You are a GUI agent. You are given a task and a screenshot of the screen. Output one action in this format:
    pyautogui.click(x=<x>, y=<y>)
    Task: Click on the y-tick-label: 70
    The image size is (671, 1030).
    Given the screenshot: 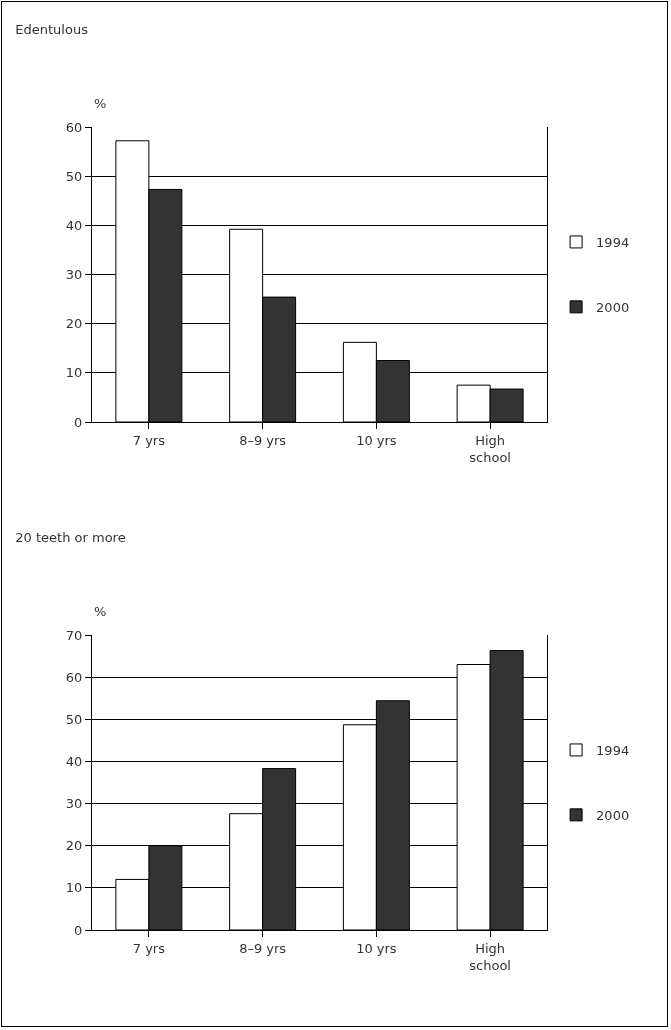 What is the action you would take?
    pyautogui.click(x=74, y=635)
    